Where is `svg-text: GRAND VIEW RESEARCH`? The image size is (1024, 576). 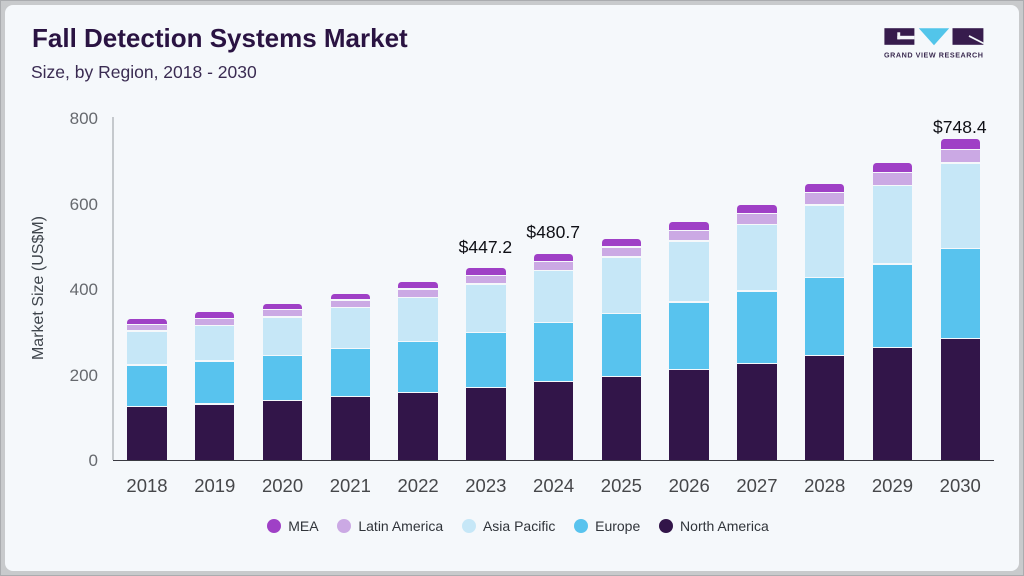 svg-text: GRAND VIEW RESEARCH is located at coordinates (934, 54).